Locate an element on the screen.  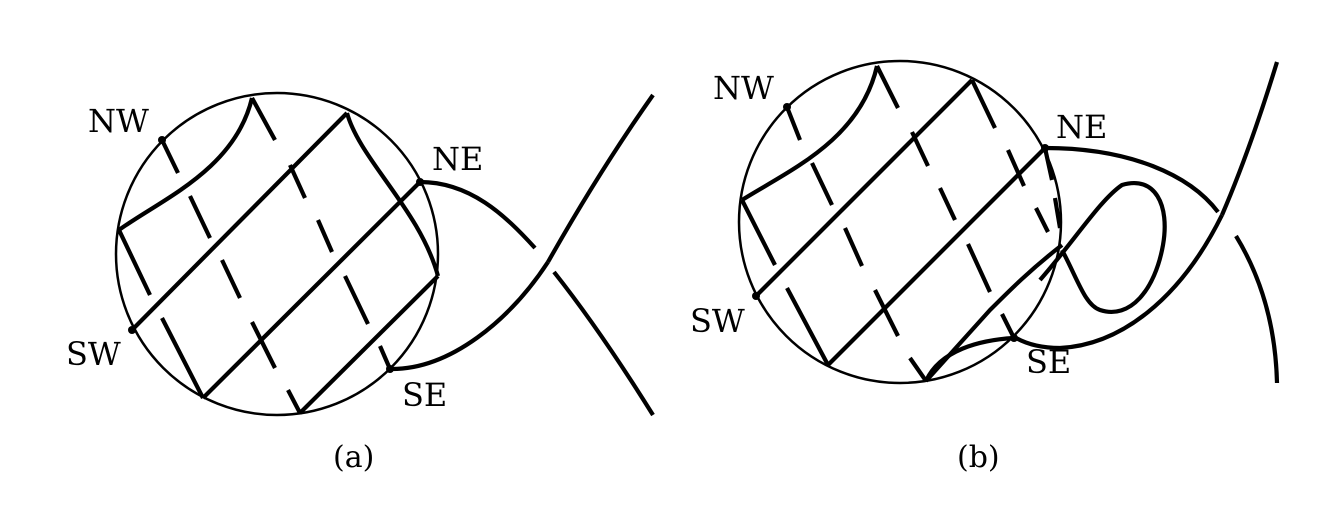
kink-loop is located at coordinates (1102, 247).